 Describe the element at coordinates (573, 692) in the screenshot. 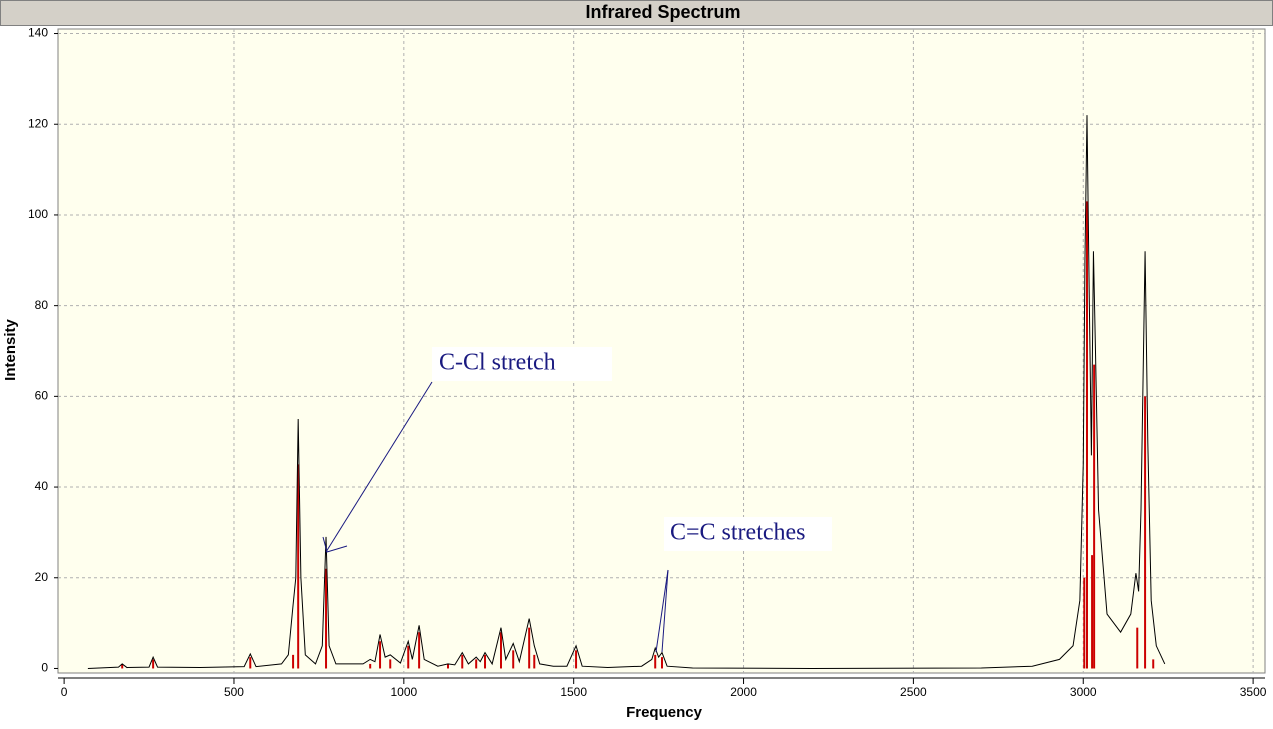

I see `x-tick-label: 1500` at that location.